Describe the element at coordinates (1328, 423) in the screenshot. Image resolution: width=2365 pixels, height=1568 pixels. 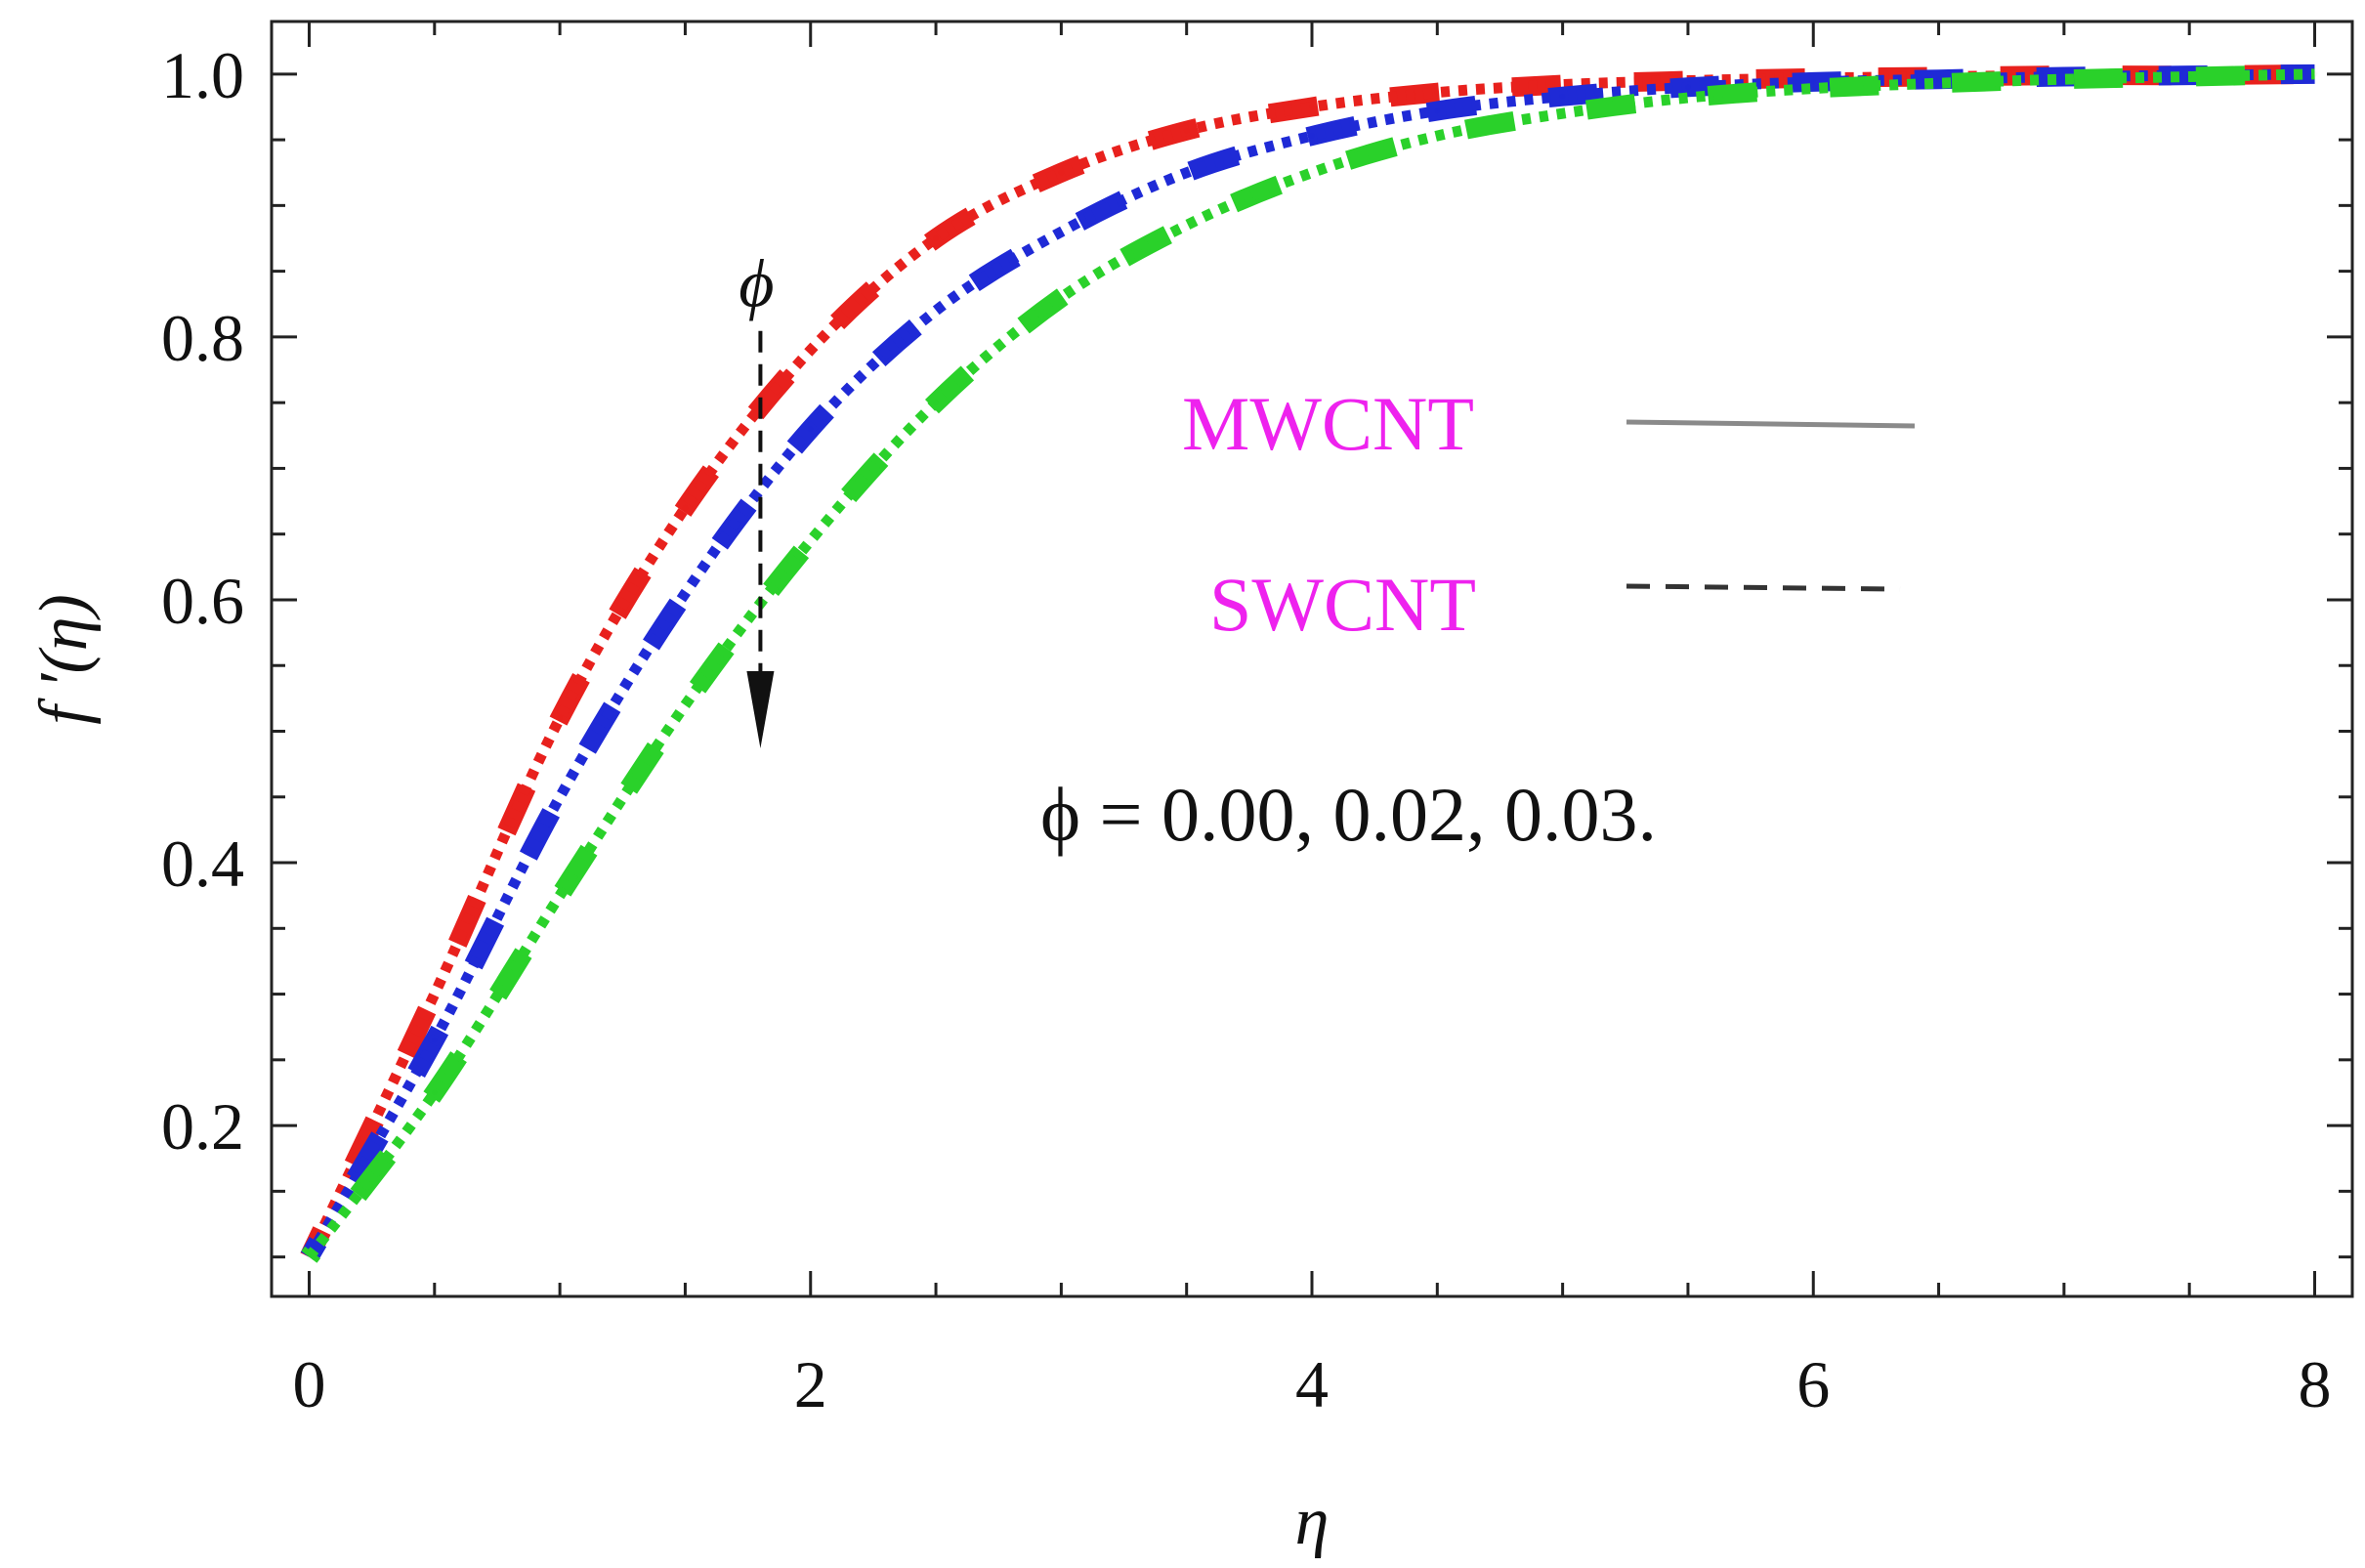
I see `legend-label-mwcnt: MWCNT` at that location.